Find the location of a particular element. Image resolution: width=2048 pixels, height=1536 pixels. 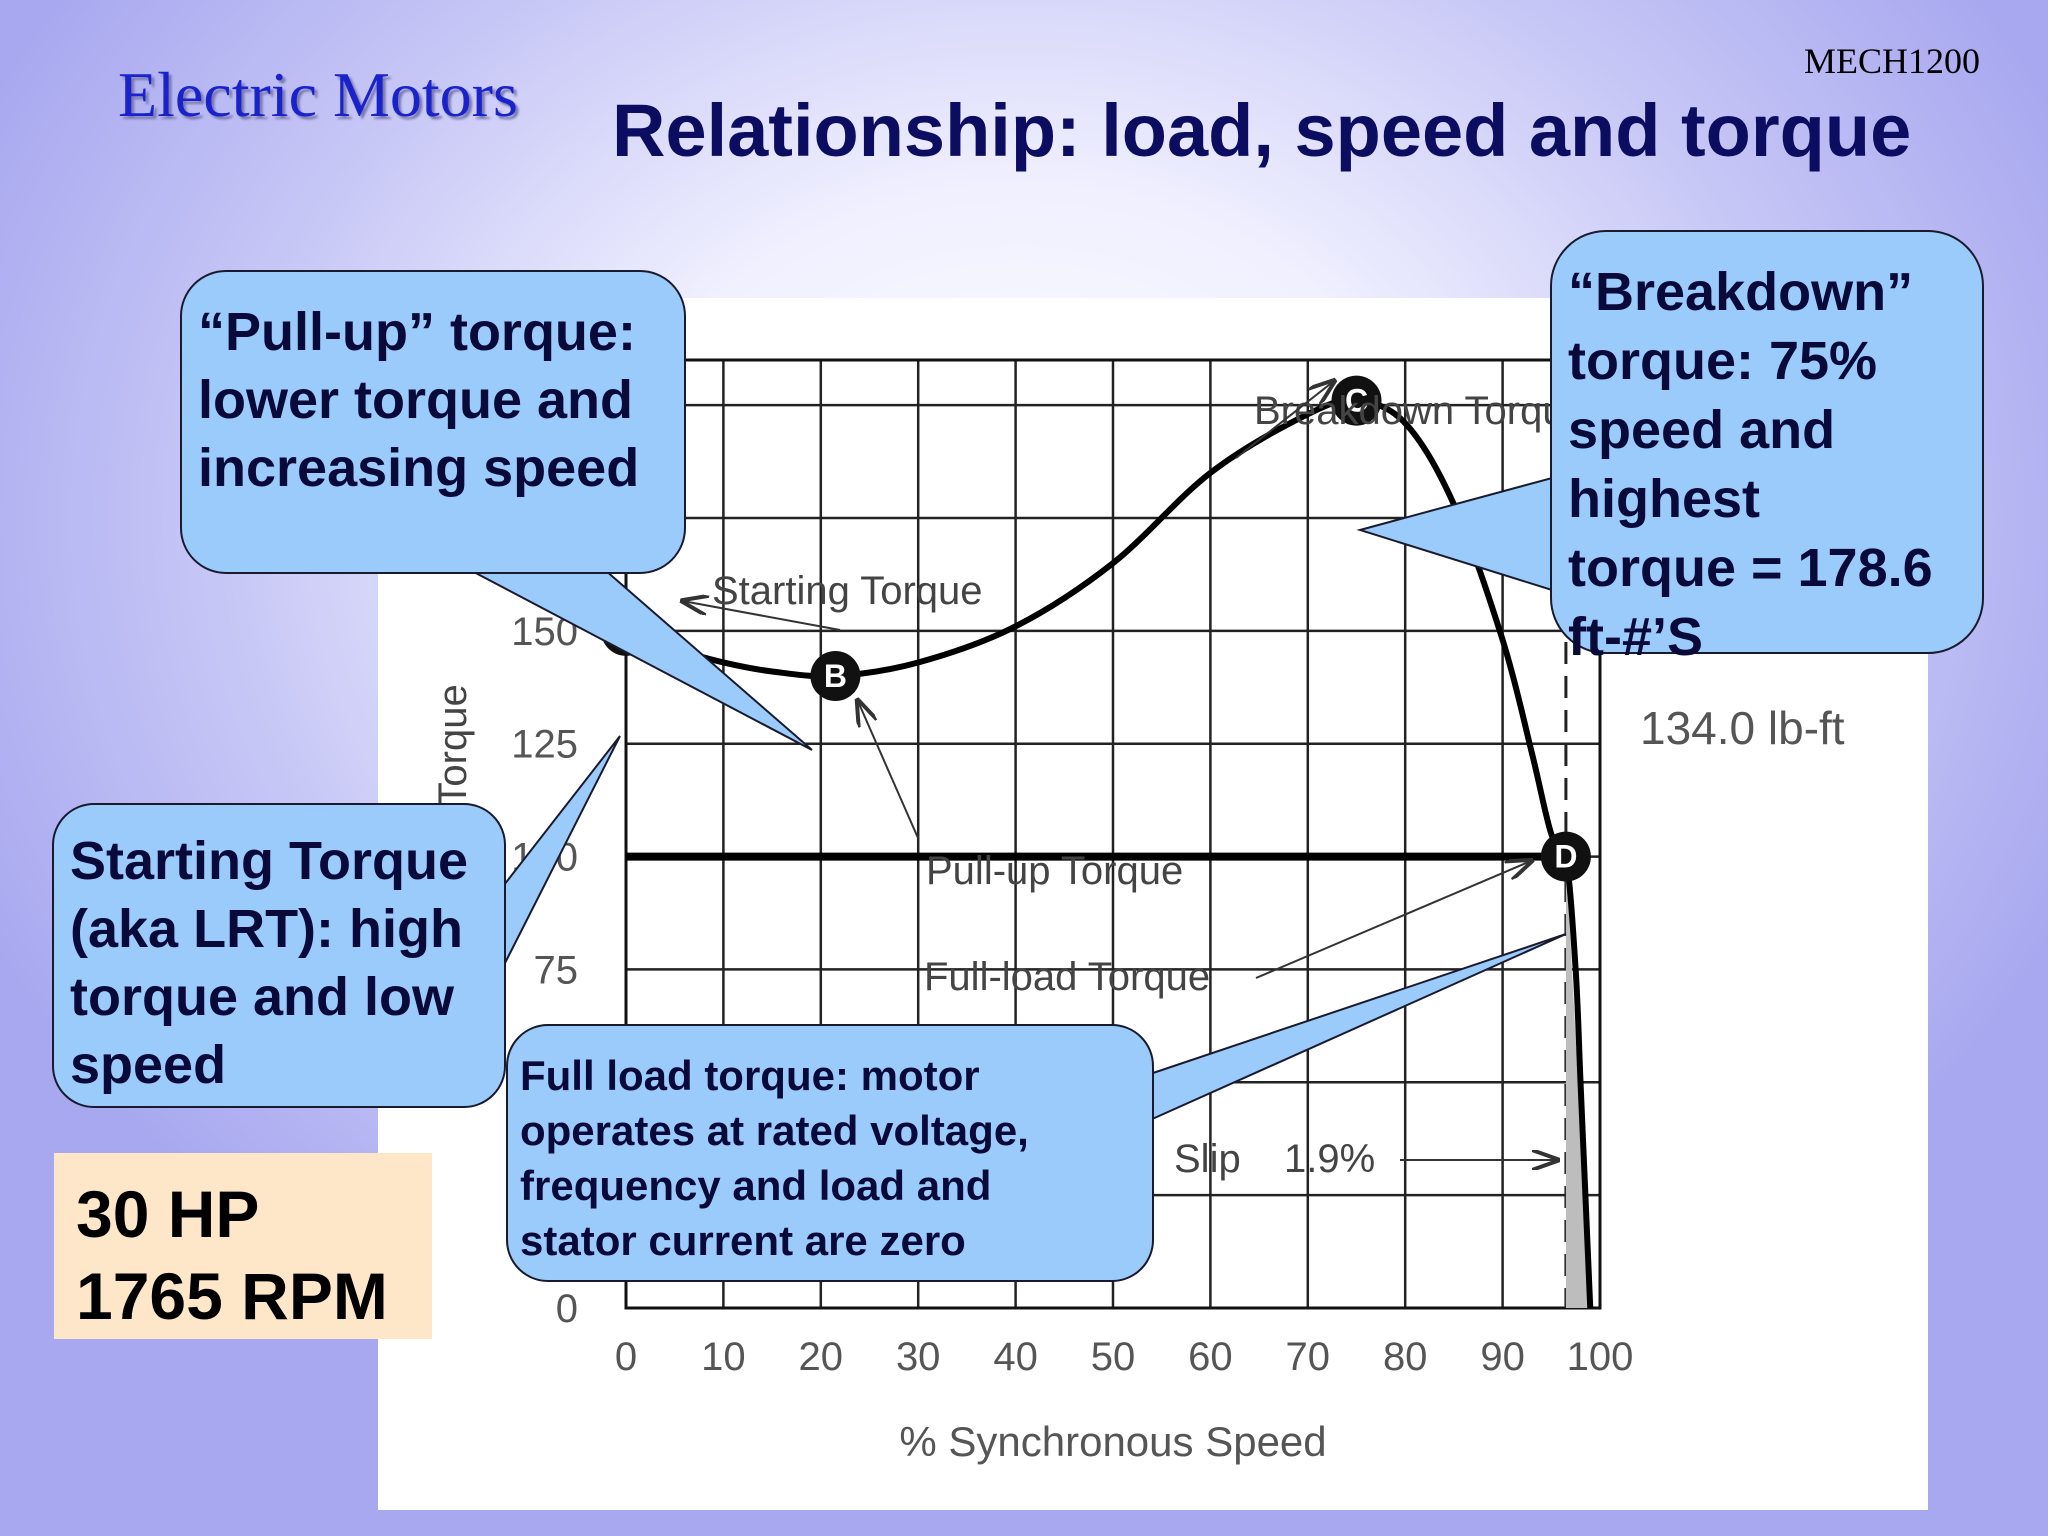

point-label-b: B is located at coordinates (835, 676).